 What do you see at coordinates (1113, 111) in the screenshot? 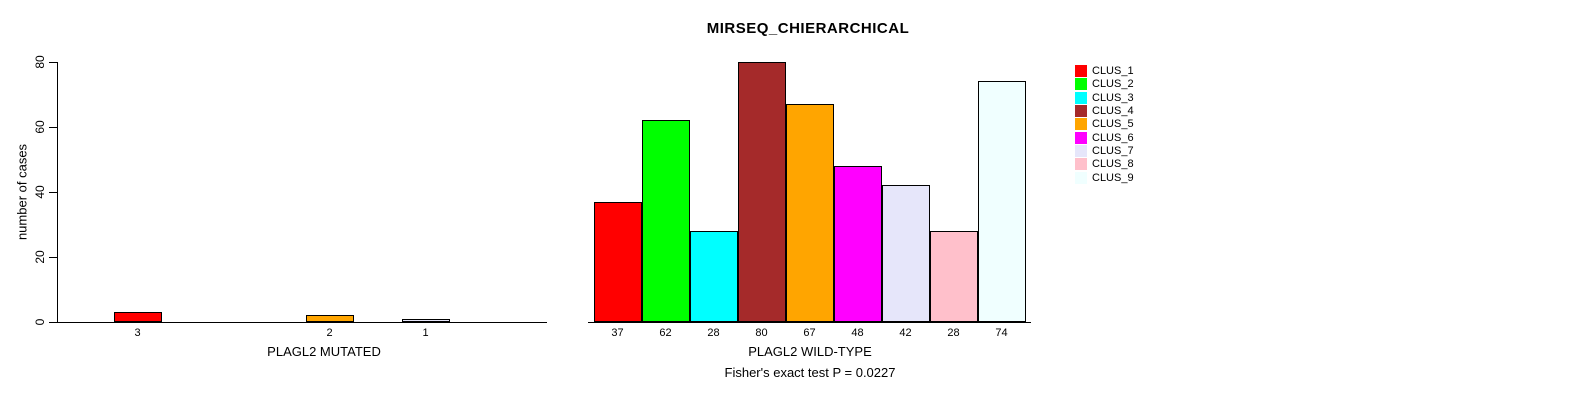
I see `legend-label: CLUS_4` at bounding box center [1113, 111].